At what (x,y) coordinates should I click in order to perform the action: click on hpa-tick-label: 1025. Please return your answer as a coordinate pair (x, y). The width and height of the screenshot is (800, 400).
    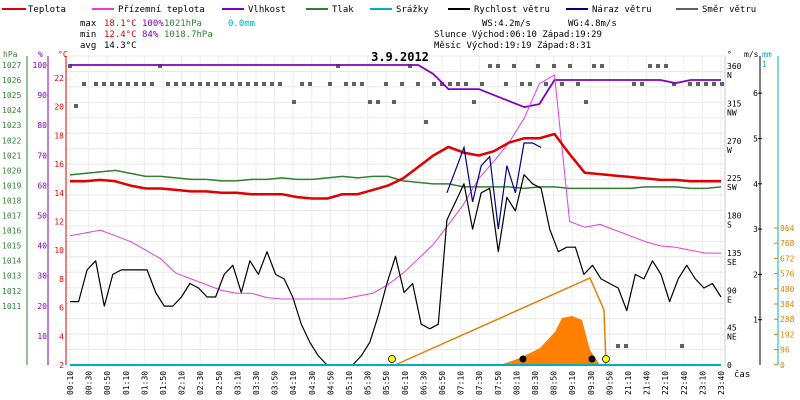
    Looking at the image, I should click on (11, 95).